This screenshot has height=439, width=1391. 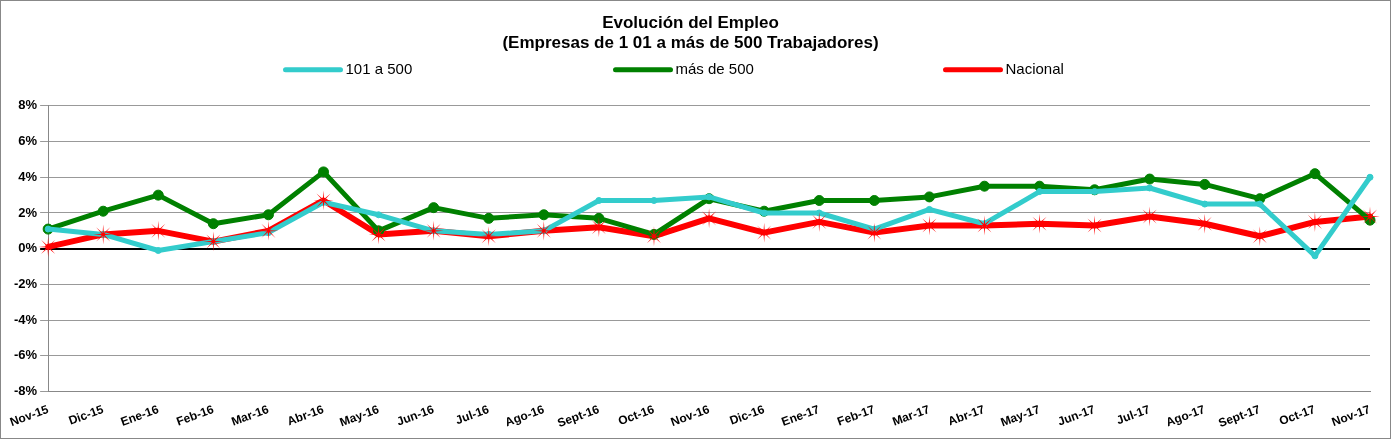 What do you see at coordinates (690, 22) in the screenshot?
I see `text: Evolución del Empleo` at bounding box center [690, 22].